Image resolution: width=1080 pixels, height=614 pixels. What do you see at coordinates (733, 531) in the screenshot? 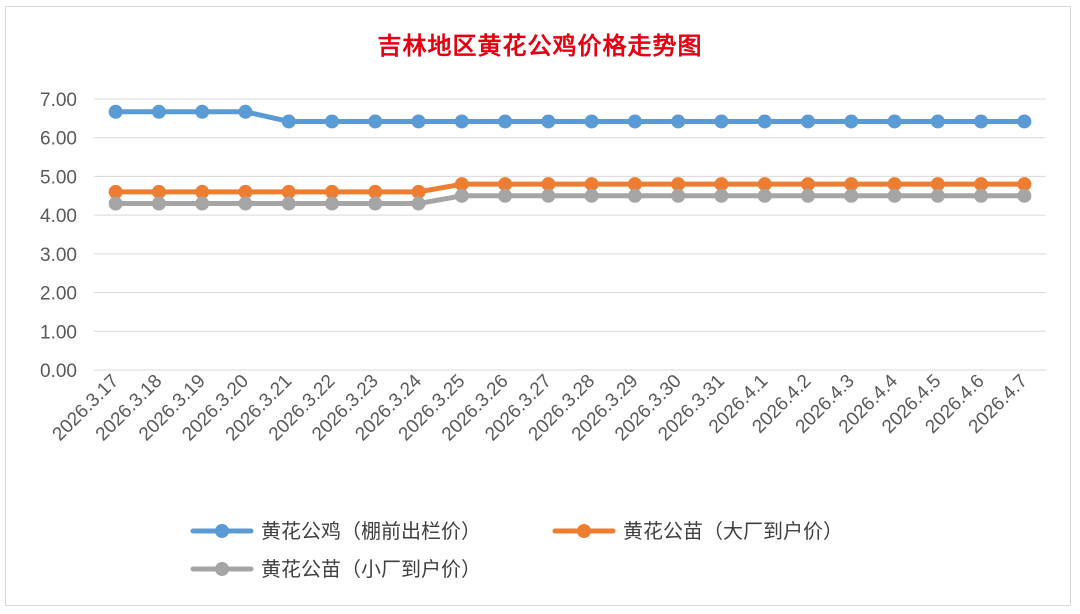
I see `legend-label: 黄花公苗（大厂到户价）` at bounding box center [733, 531].